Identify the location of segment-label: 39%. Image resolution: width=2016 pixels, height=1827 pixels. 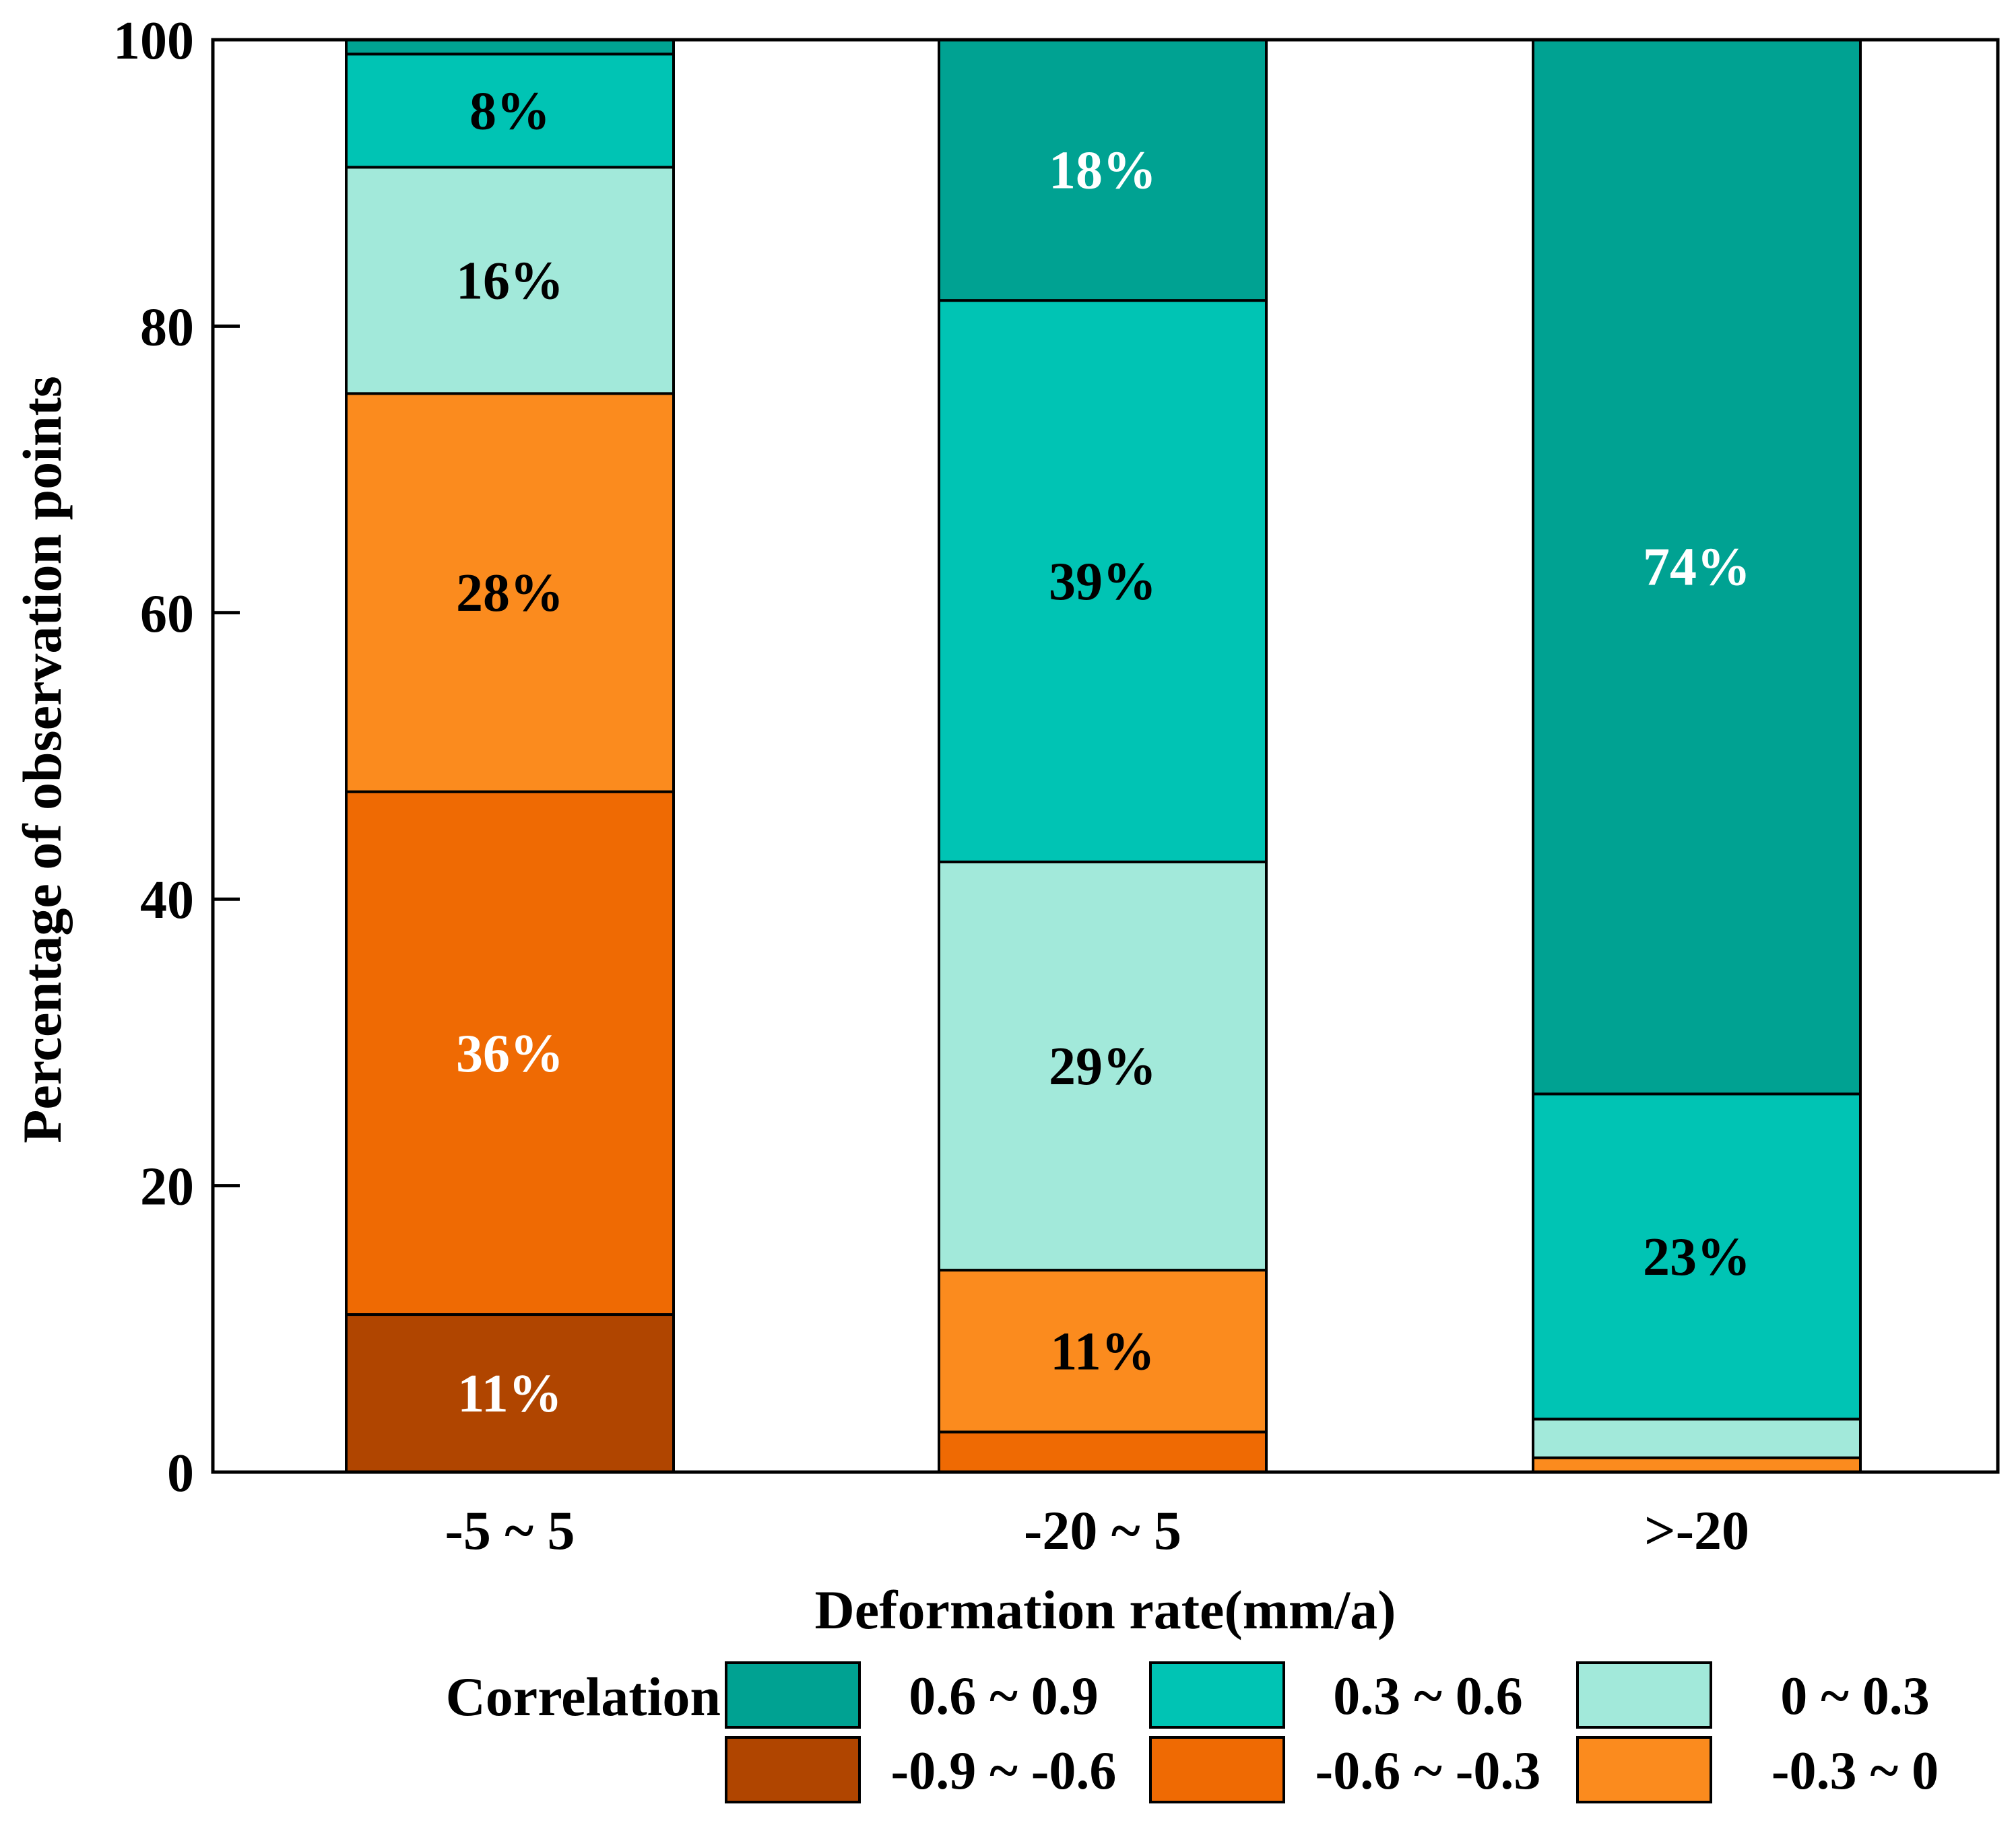
(1103, 581).